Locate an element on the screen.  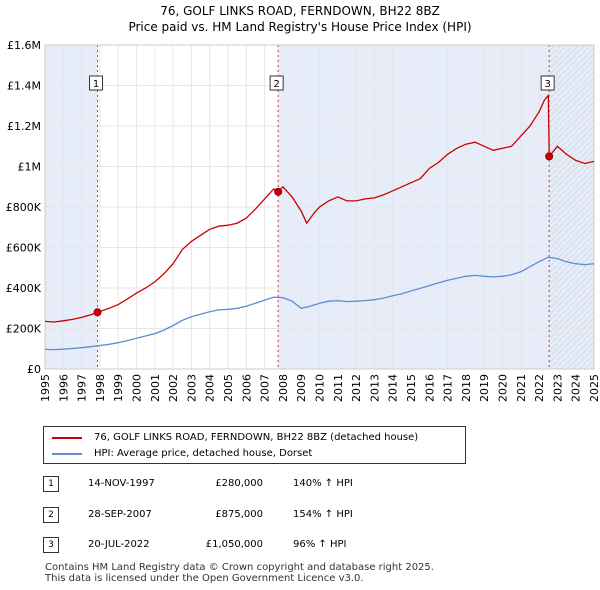
sale-date: 14-NOV-1997 is located at coordinates (121, 483).